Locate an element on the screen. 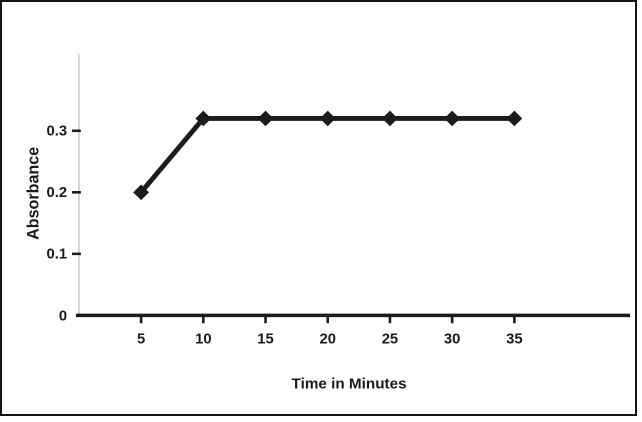 The image size is (642, 422). y-tick-label: 0.1 is located at coordinates (57, 255).